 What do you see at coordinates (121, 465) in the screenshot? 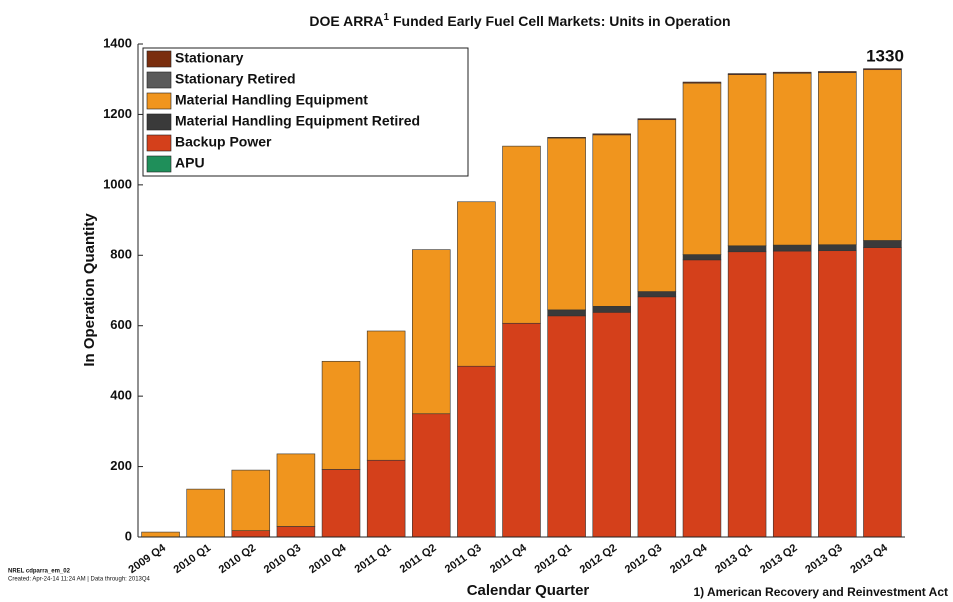
I see `y-tick-label: 200` at bounding box center [121, 465].